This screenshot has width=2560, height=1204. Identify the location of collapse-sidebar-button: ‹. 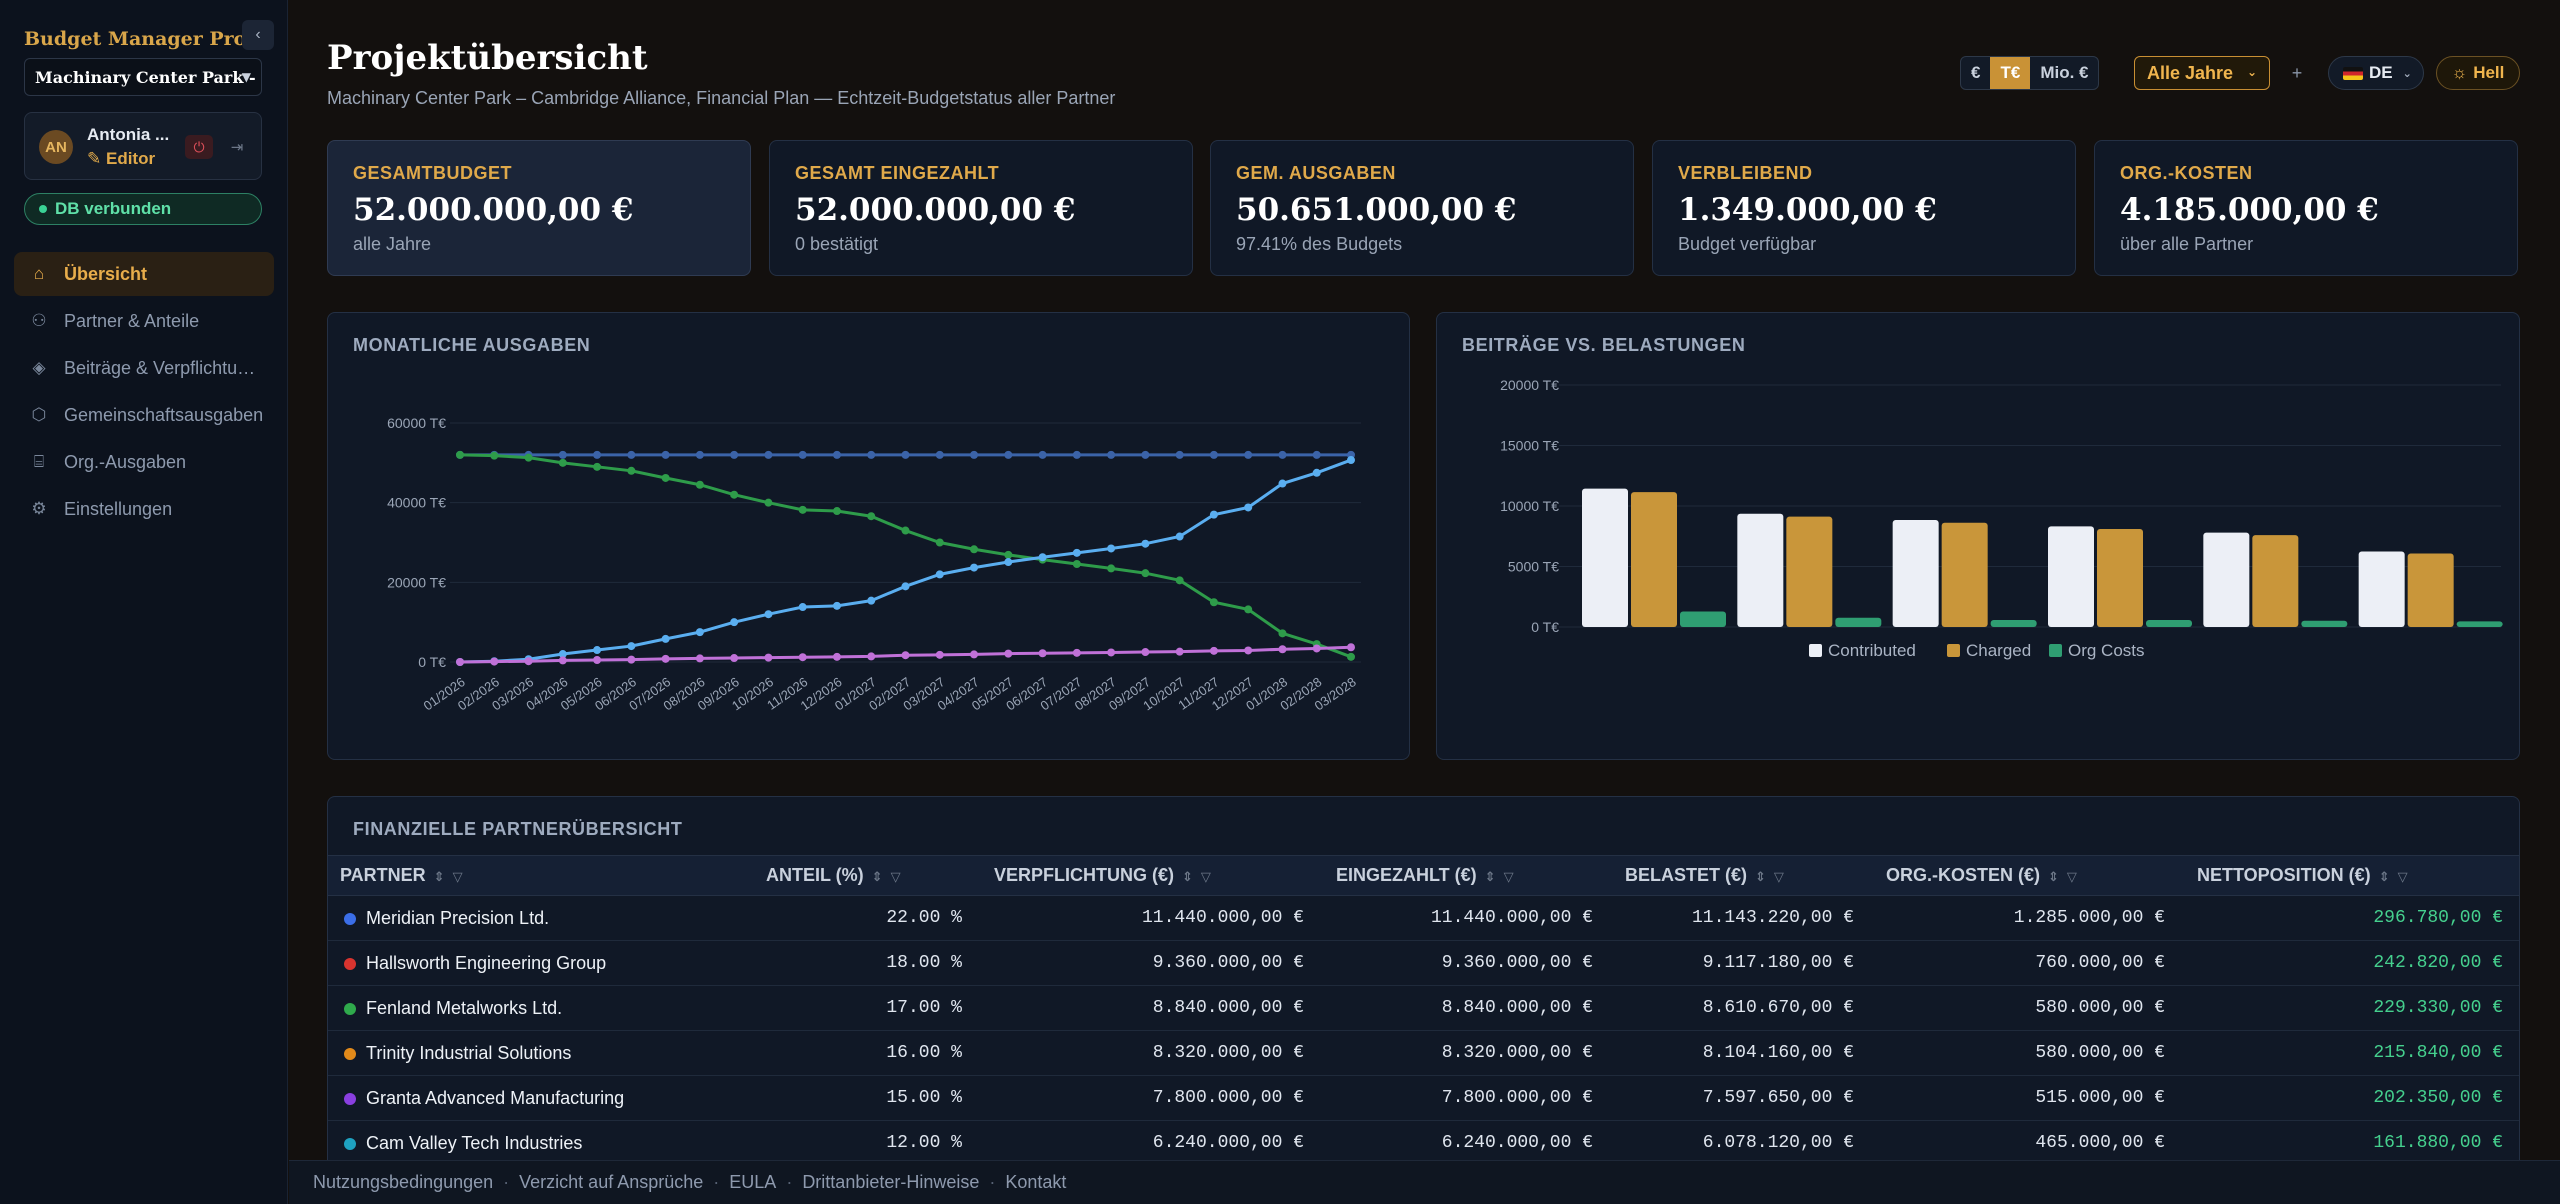
(258, 35).